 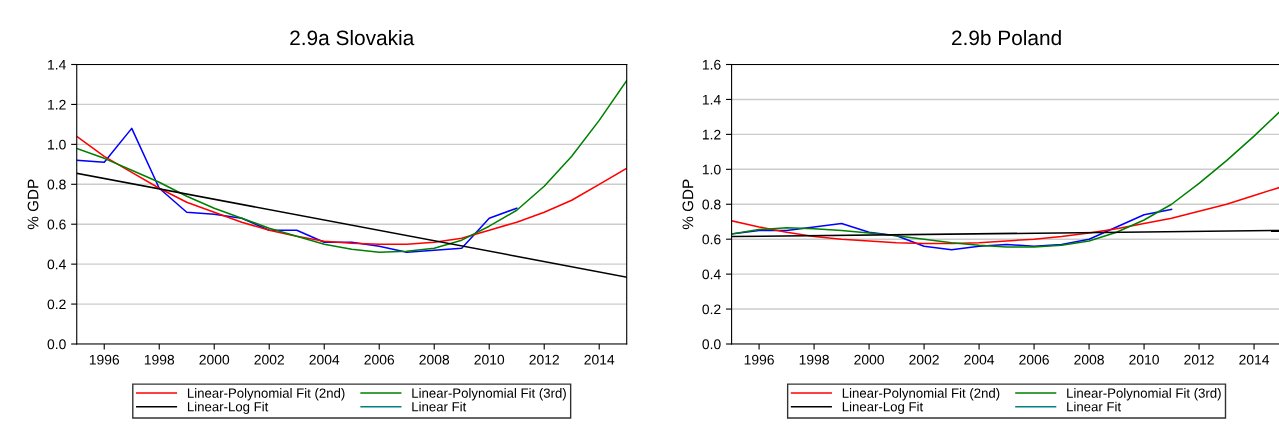 What do you see at coordinates (352, 37) in the screenshot?
I see `chart-title: 2.9a Slovakia` at bounding box center [352, 37].